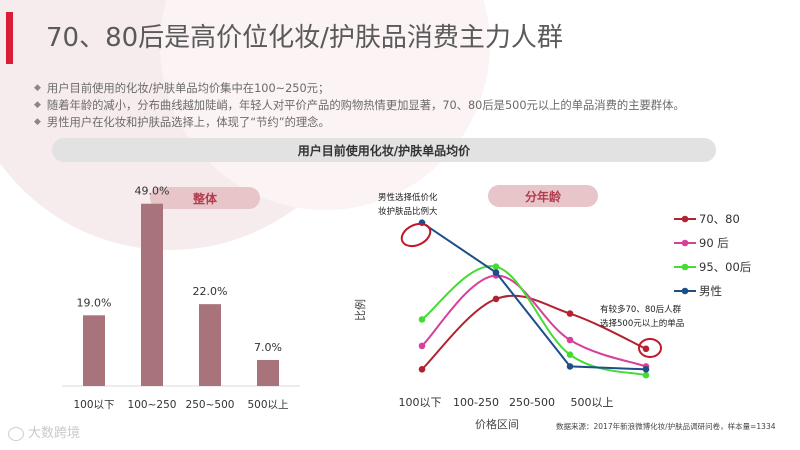 The width and height of the screenshot is (800, 450). I want to click on age-chart-title-pill: 分年龄, so click(543, 196).